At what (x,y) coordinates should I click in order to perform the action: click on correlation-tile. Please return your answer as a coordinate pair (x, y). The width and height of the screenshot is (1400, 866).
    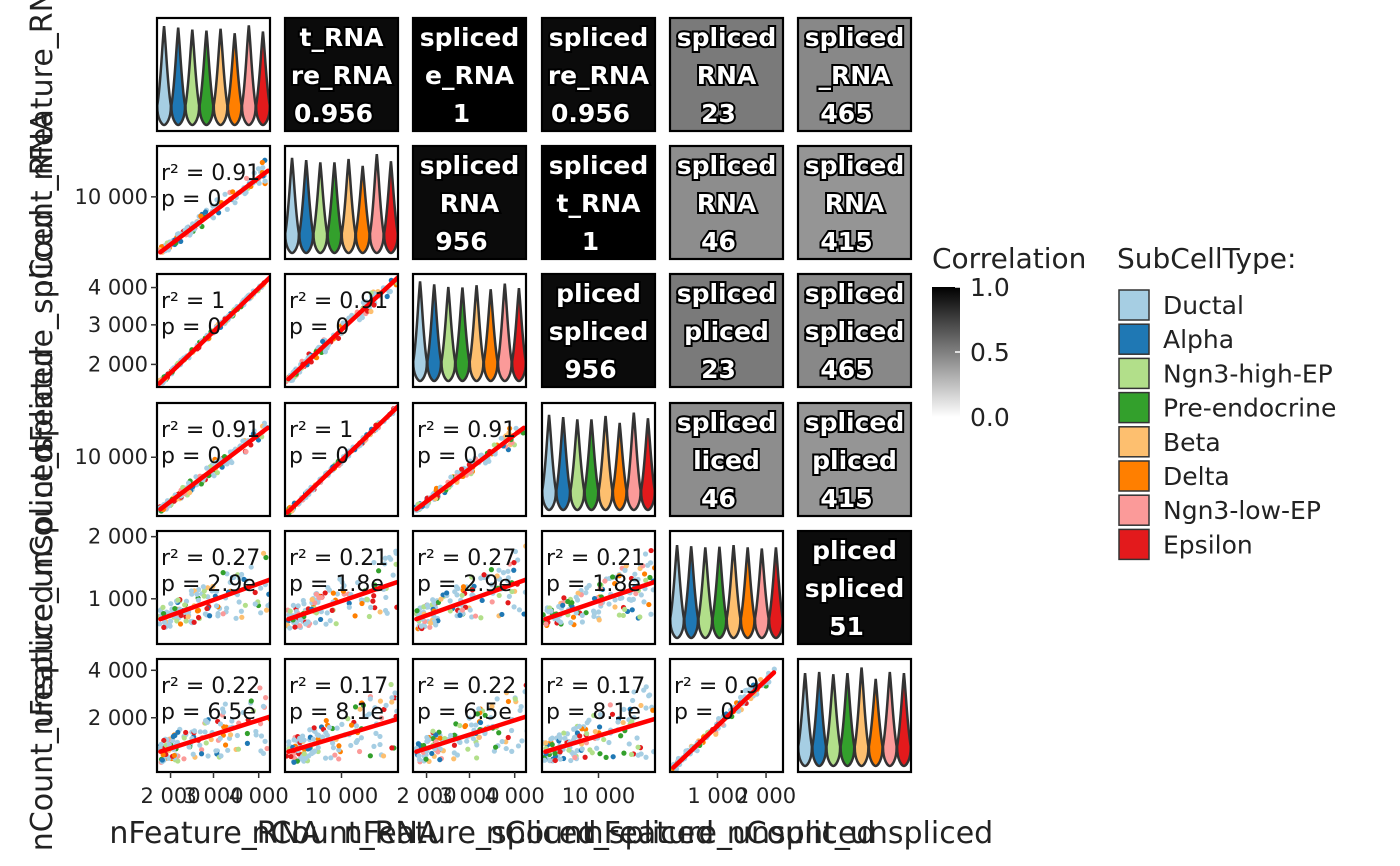
    Looking at the image, I should click on (854, 459).